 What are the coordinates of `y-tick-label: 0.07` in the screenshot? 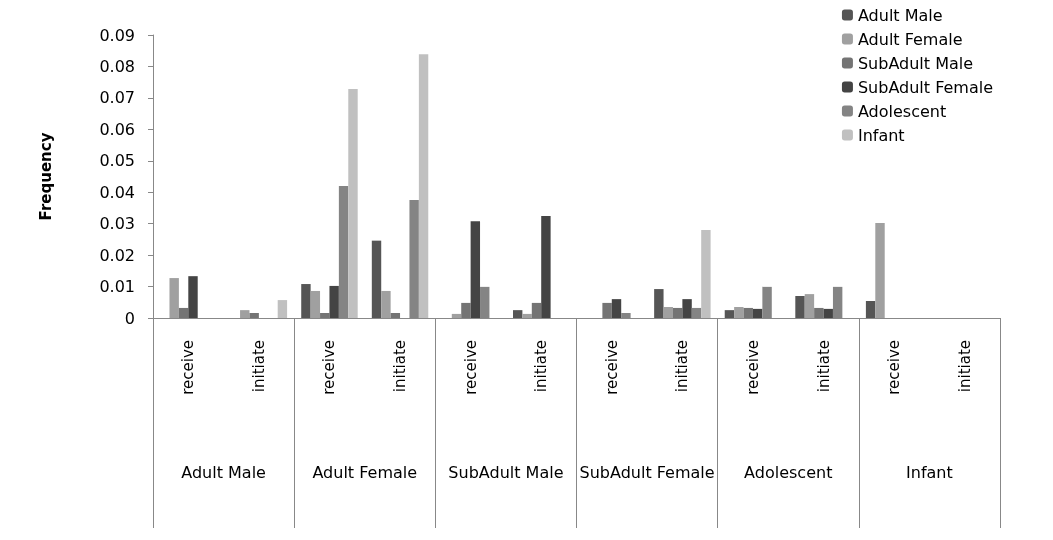 It's located at (117, 98).